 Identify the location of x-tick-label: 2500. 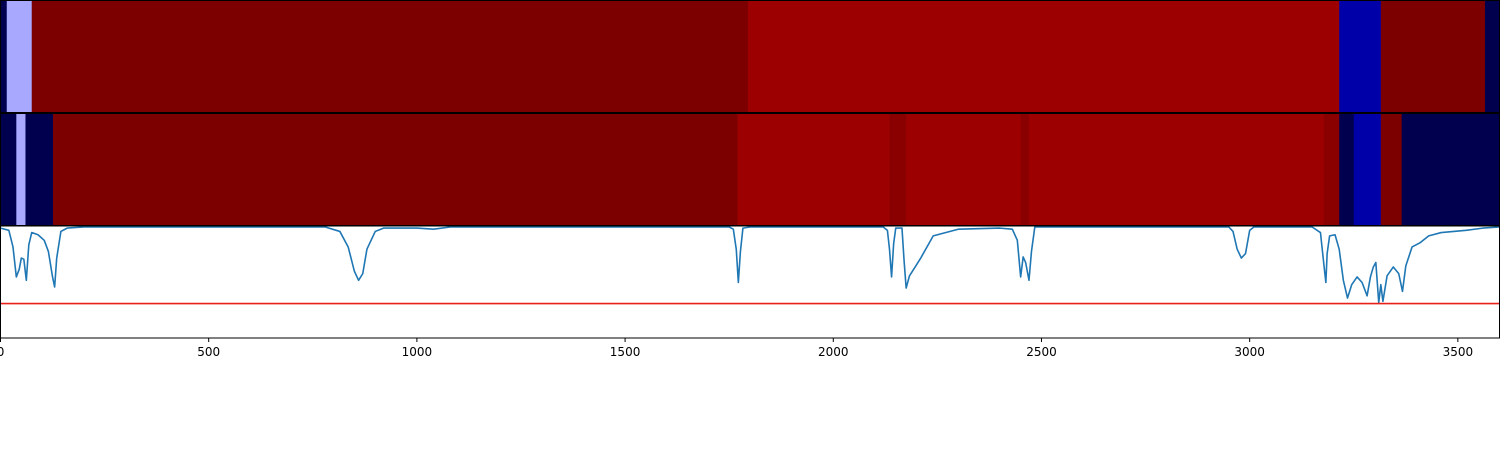
(1041, 352).